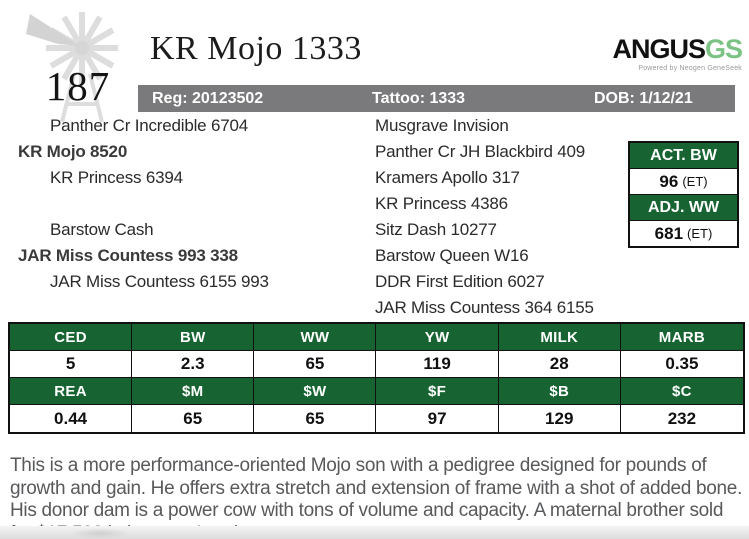 Image resolution: width=749 pixels, height=539 pixels. Describe the element at coordinates (374, 532) in the screenshot. I see `next-page-edge` at that location.